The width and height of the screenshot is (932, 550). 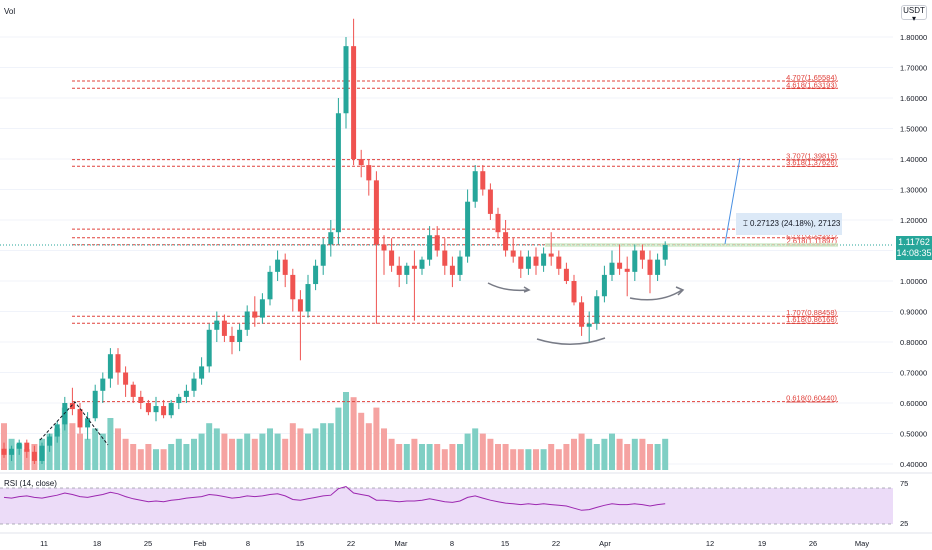 What do you see at coordinates (452, 543) in the screenshot?
I see `time-axis-tick: 8` at bounding box center [452, 543].